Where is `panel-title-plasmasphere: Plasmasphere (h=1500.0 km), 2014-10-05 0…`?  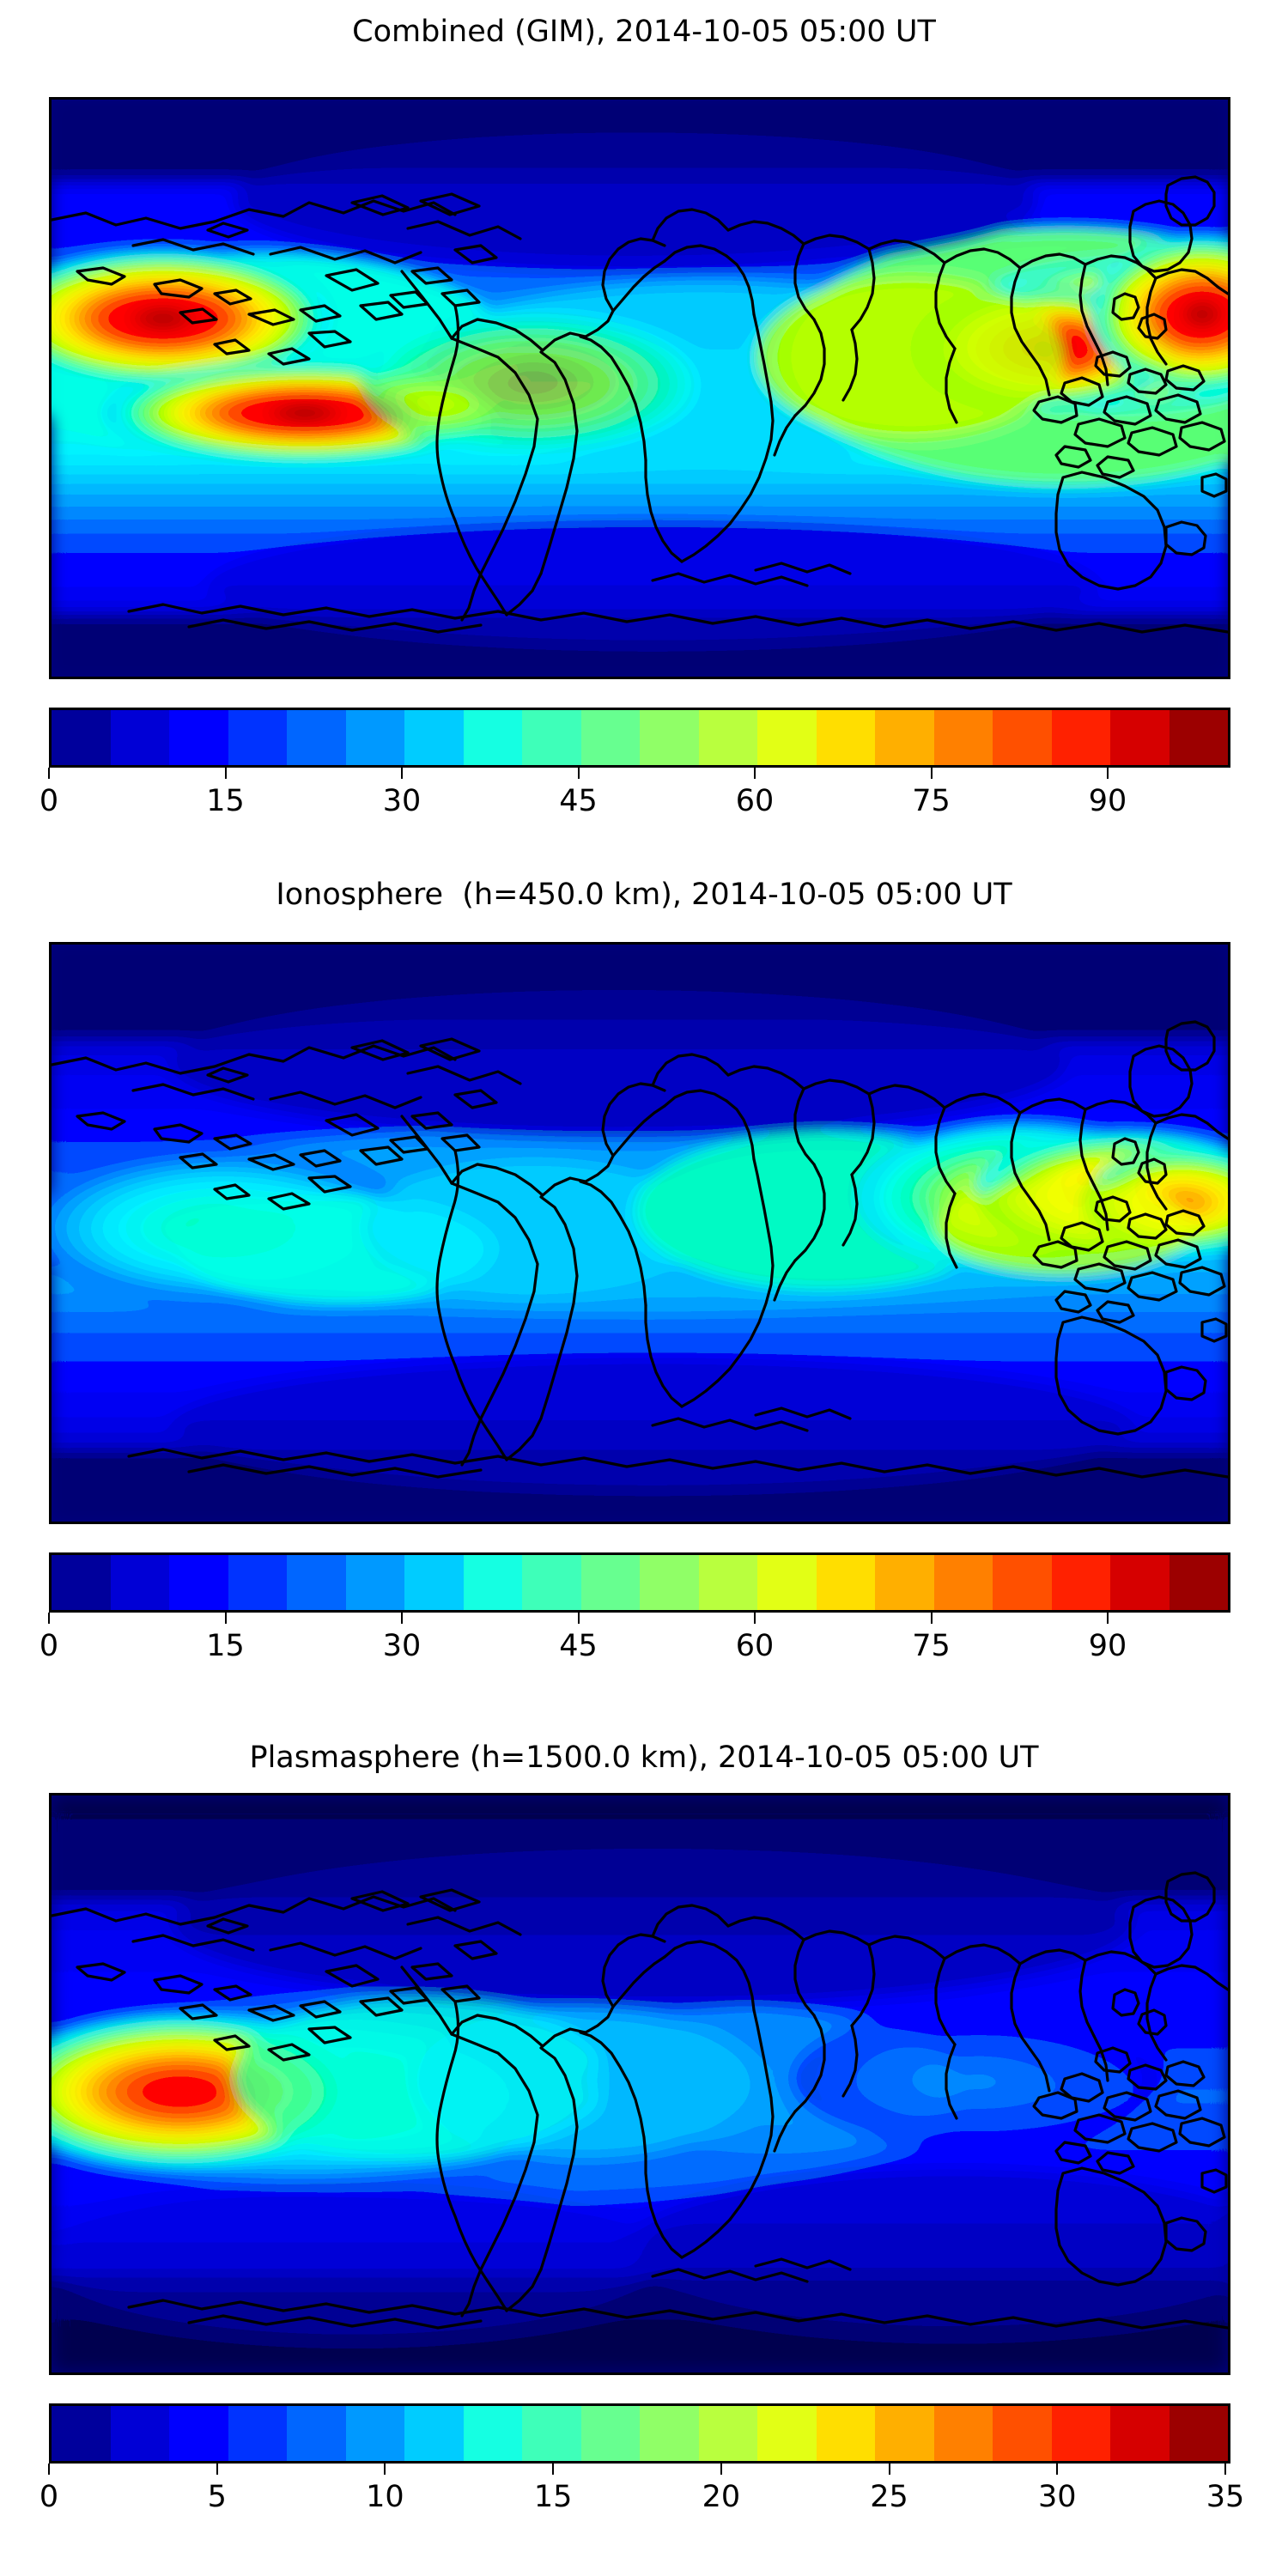
panel-title-plasmasphere: Plasmasphere (h=1500.0 km), 2014-10-05 0… is located at coordinates (644, 1758).